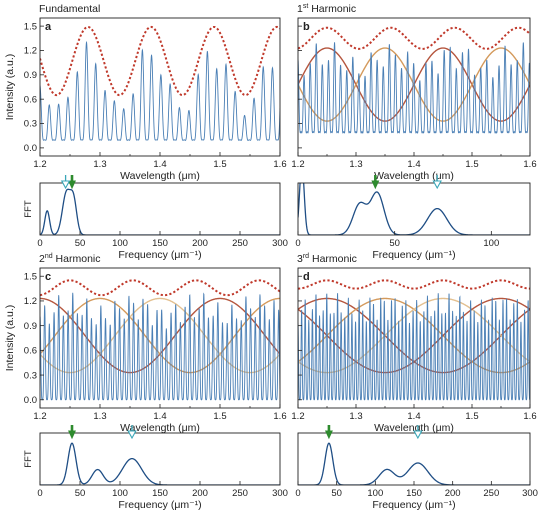  I want to click on fft-panel-a-fft: 0 50 100 150 200 250 300 Frequency (μm⁻¹) FFT, so click(155, 218).